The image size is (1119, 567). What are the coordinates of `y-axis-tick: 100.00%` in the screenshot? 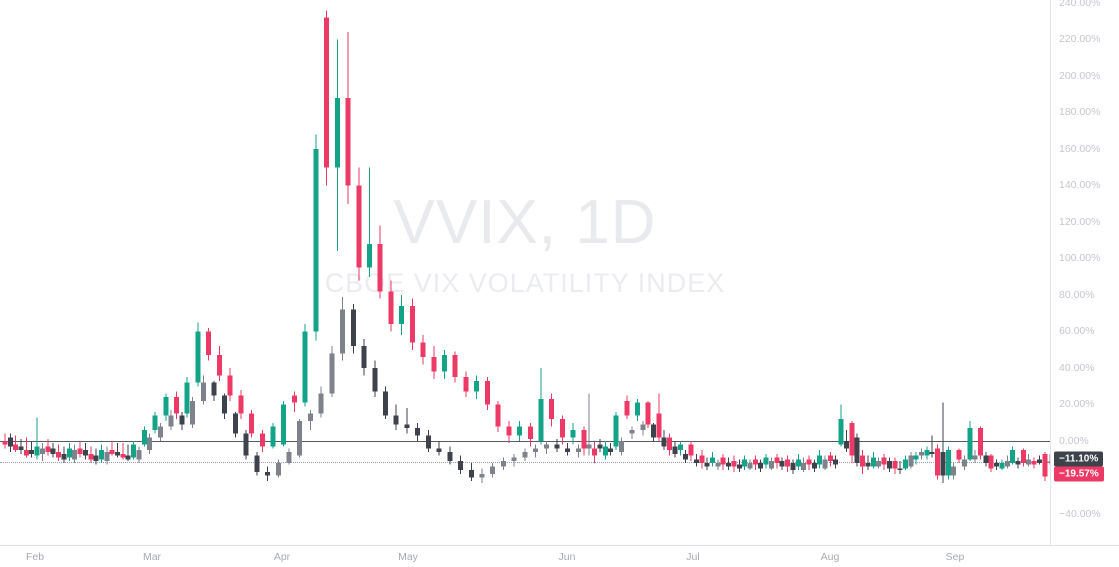 It's located at (1080, 258).